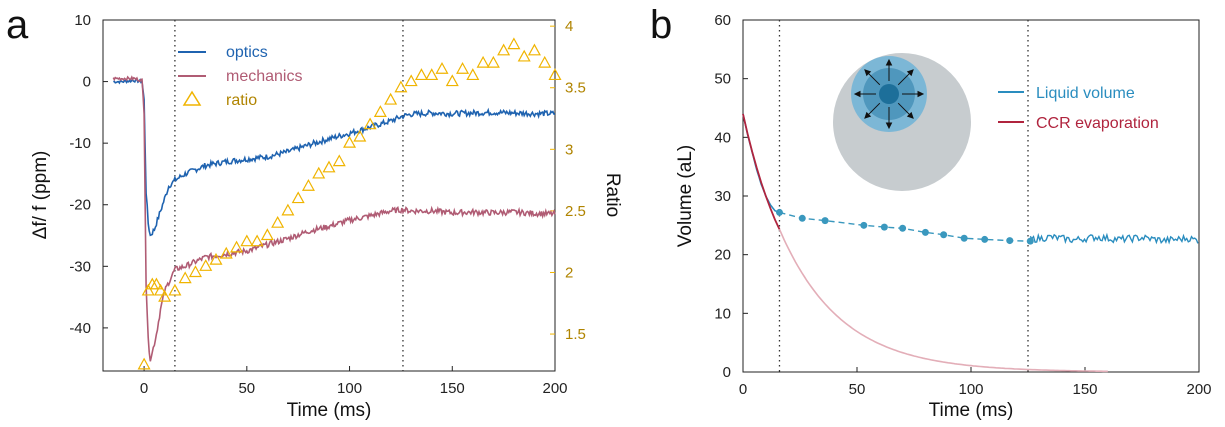 The image size is (1225, 427). I want to click on panel-a-bottom-axis: 0 50 100 150 200, so click(354, 381).